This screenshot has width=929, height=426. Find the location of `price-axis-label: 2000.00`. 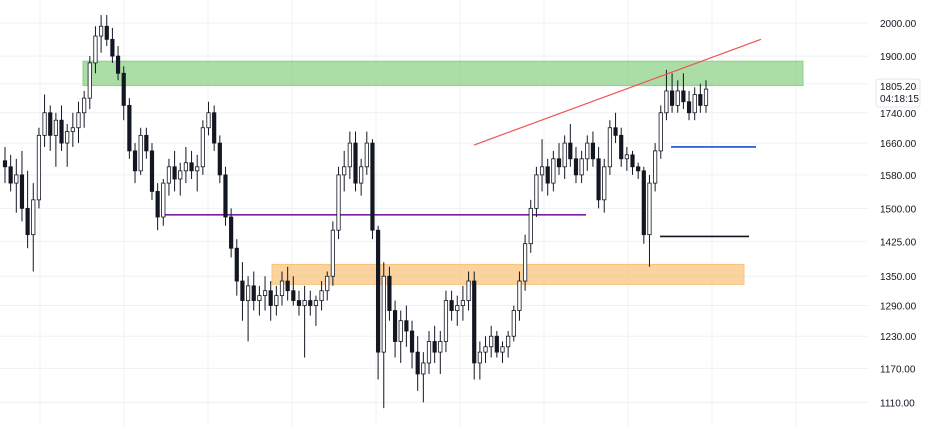

price-axis-label: 2000.00 is located at coordinates (898, 24).